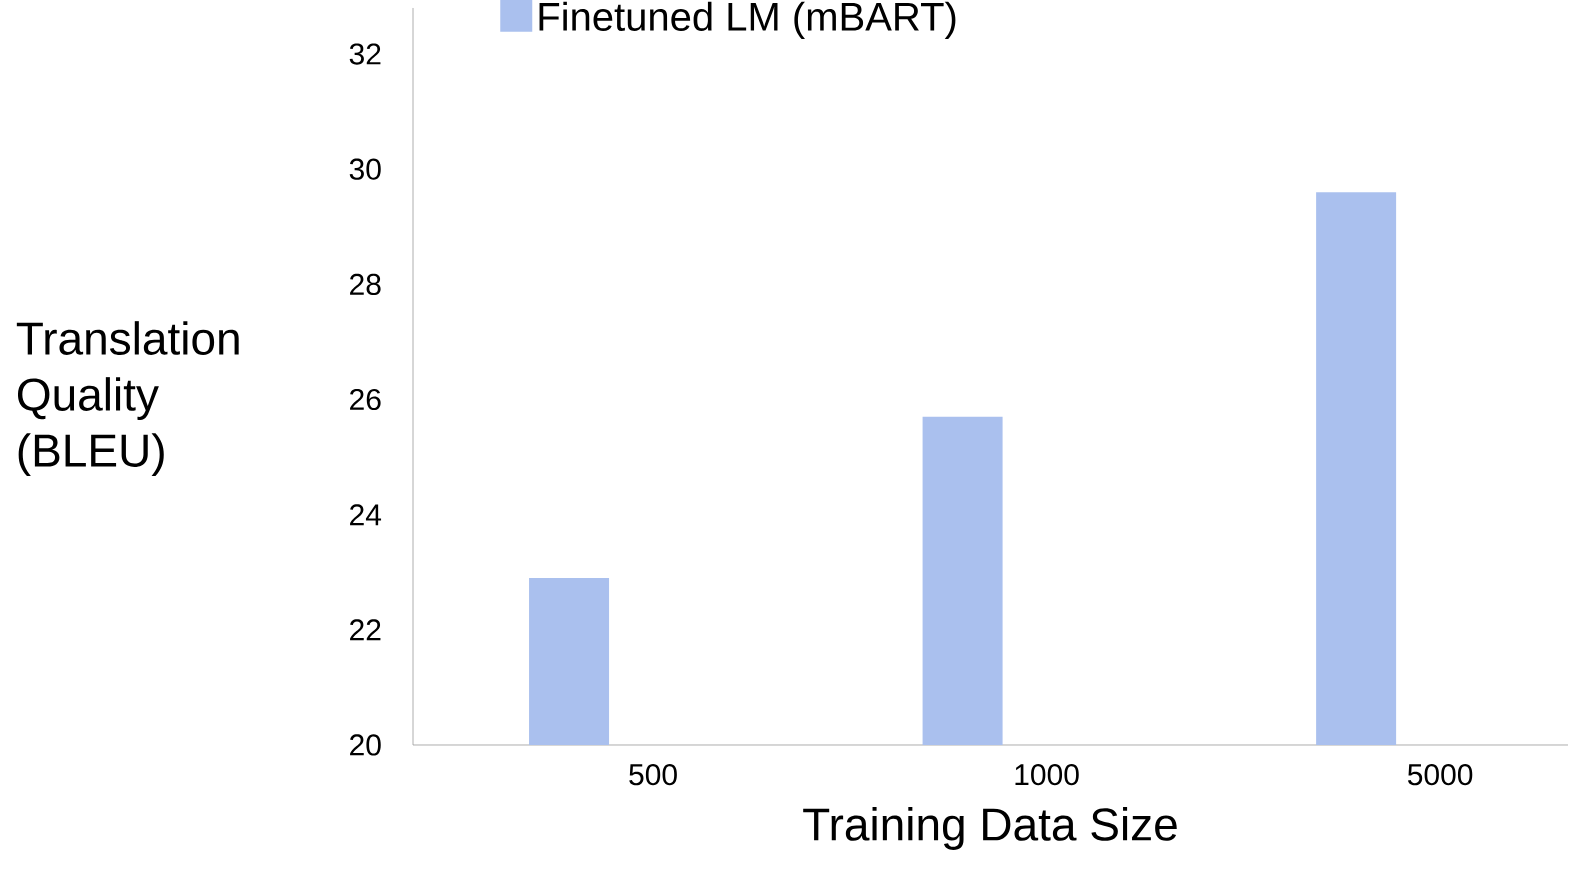  Describe the element at coordinates (365, 54) in the screenshot. I see `y-tick-label: 32` at that location.